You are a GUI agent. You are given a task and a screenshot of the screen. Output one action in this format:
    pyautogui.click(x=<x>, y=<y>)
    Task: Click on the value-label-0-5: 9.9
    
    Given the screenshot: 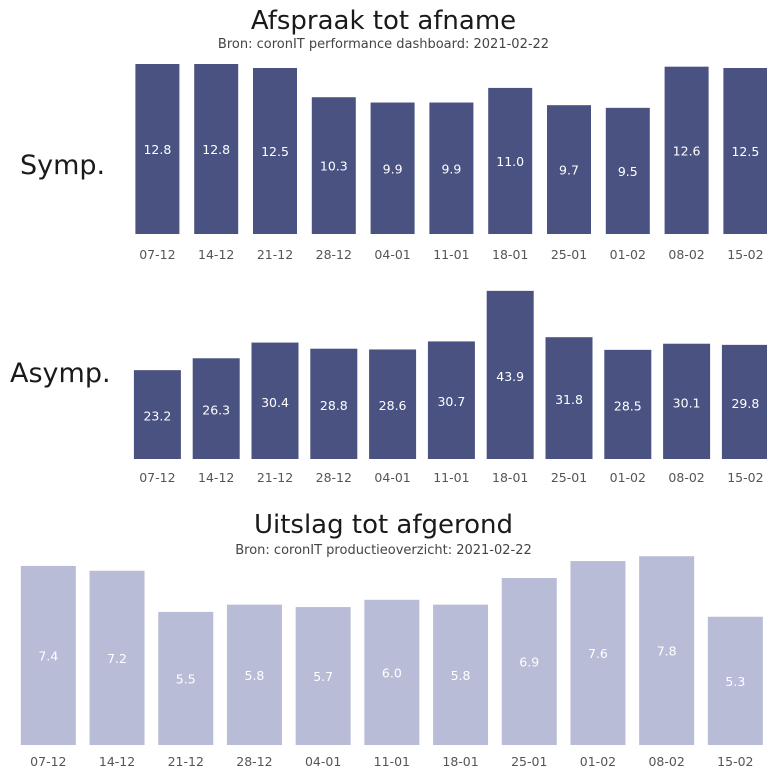 What is the action you would take?
    pyautogui.click(x=451, y=168)
    